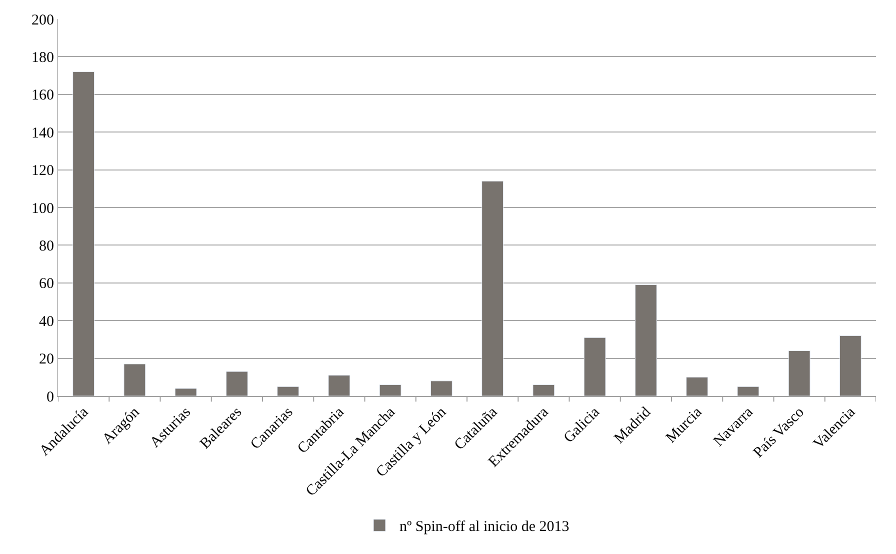 The height and width of the screenshot is (554, 896). I want to click on y-tick-label: 0, so click(50, 397).